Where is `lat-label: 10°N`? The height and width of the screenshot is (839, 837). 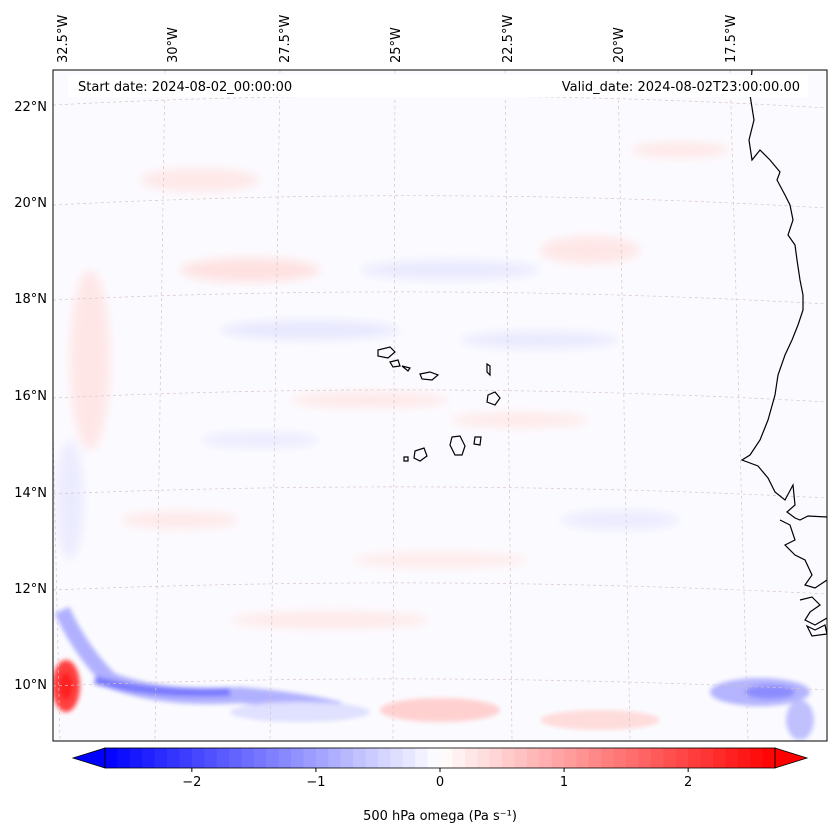
lat-label: 10°N is located at coordinates (30, 685).